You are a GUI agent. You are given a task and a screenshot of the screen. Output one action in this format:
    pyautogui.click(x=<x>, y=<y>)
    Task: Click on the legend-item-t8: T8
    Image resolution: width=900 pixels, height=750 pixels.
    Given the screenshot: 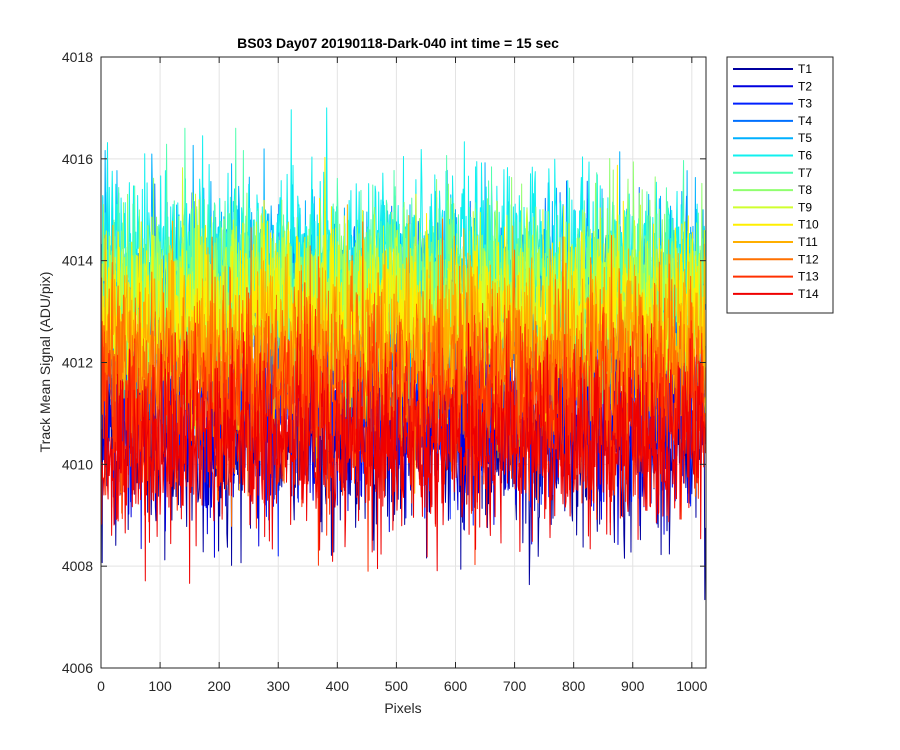 What is the action you would take?
    pyautogui.click(x=772, y=190)
    